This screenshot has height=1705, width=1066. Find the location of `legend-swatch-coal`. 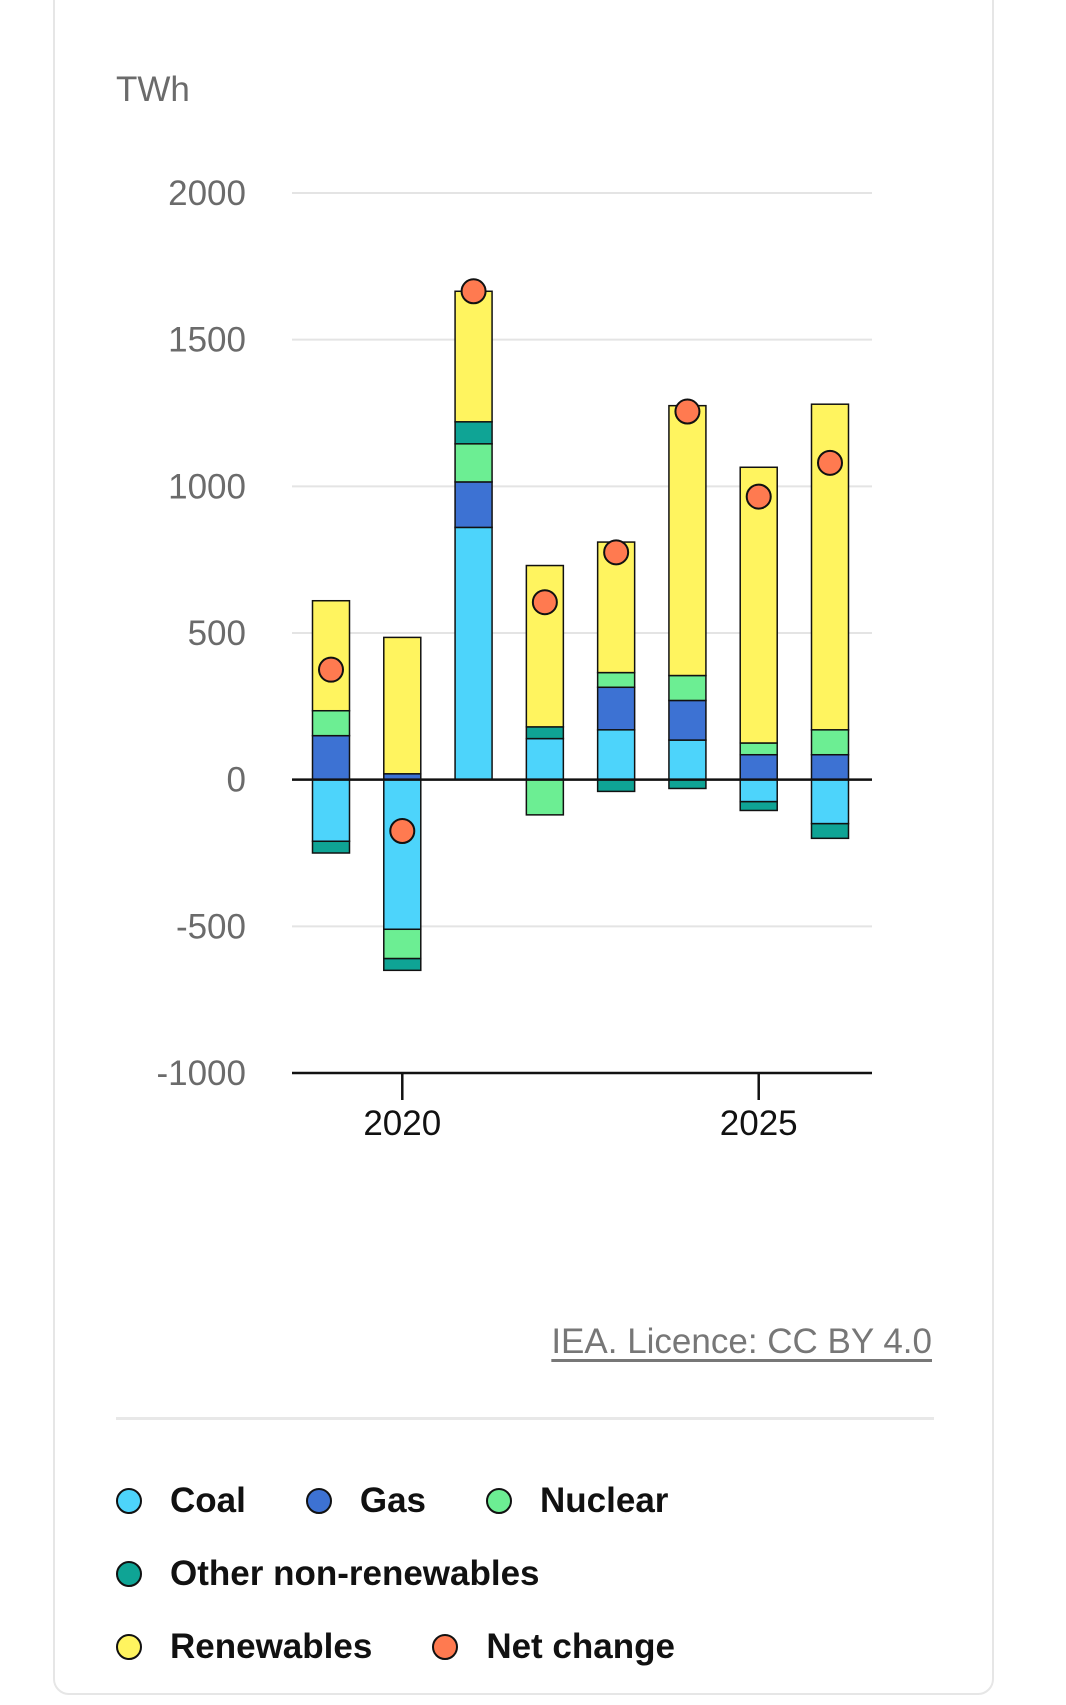

legend-swatch-coal is located at coordinates (129, 1500).